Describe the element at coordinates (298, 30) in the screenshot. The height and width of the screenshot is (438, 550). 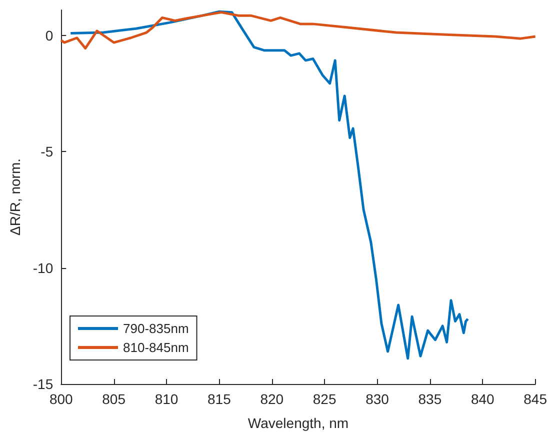
I see `line-series` at that location.